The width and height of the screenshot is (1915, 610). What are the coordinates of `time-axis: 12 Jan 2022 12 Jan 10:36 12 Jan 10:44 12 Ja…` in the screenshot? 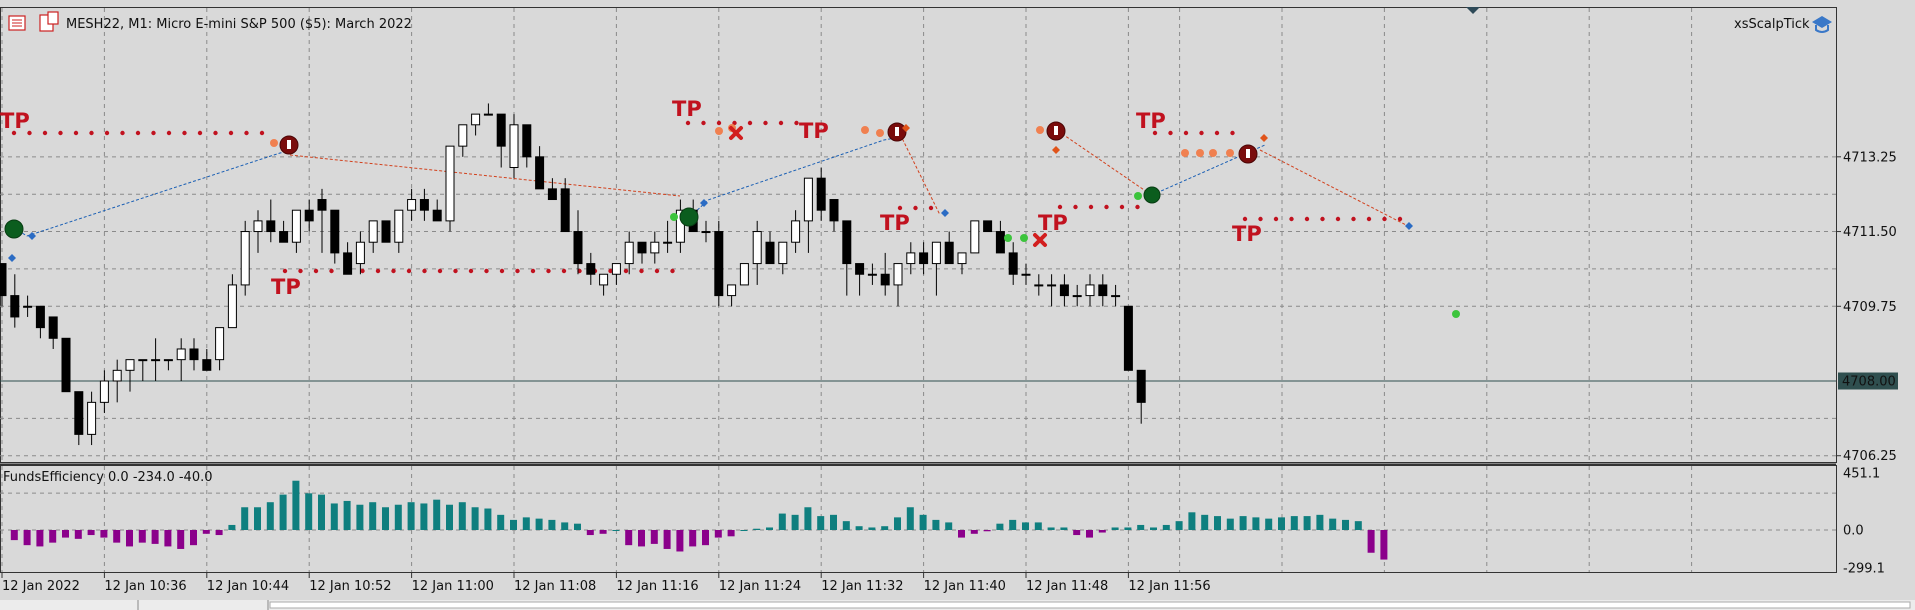 It's located at (606, 583).